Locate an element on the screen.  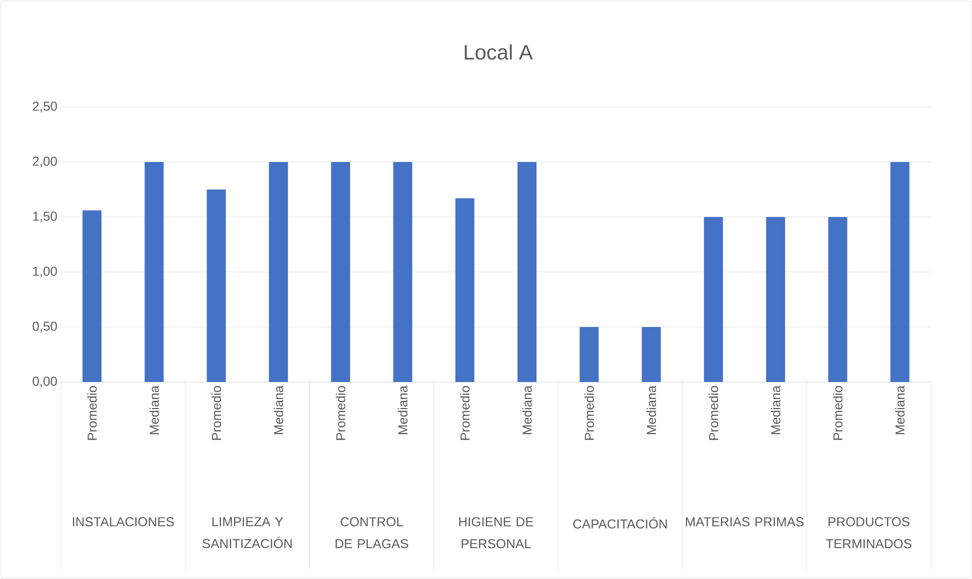
y-tick-label: 2,00 is located at coordinates (44, 162).